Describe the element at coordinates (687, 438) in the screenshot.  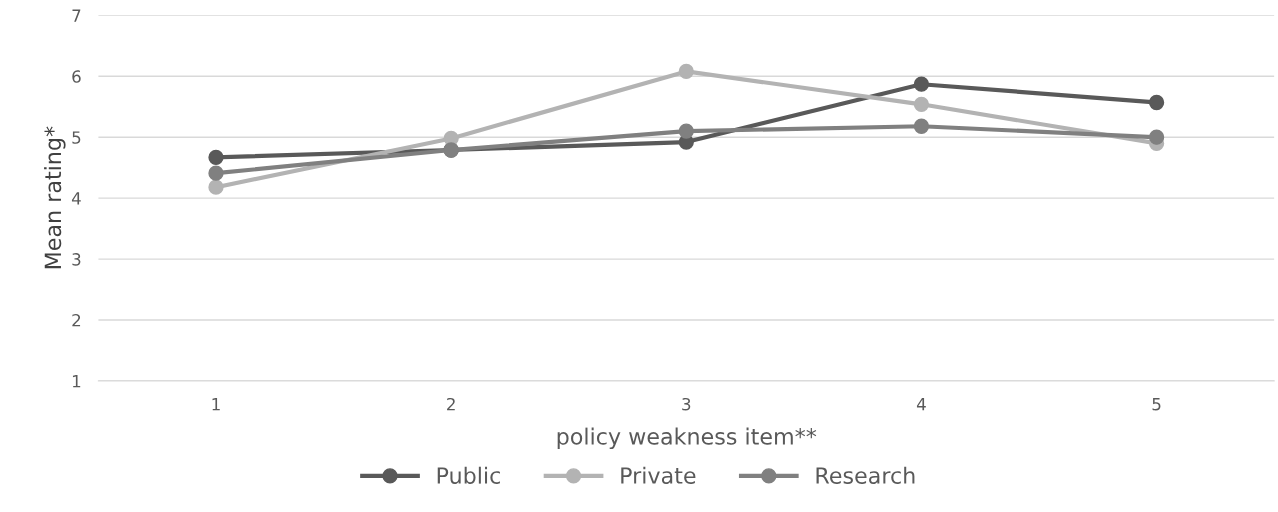
I see `x-axis-title: policy weakness item**` at that location.